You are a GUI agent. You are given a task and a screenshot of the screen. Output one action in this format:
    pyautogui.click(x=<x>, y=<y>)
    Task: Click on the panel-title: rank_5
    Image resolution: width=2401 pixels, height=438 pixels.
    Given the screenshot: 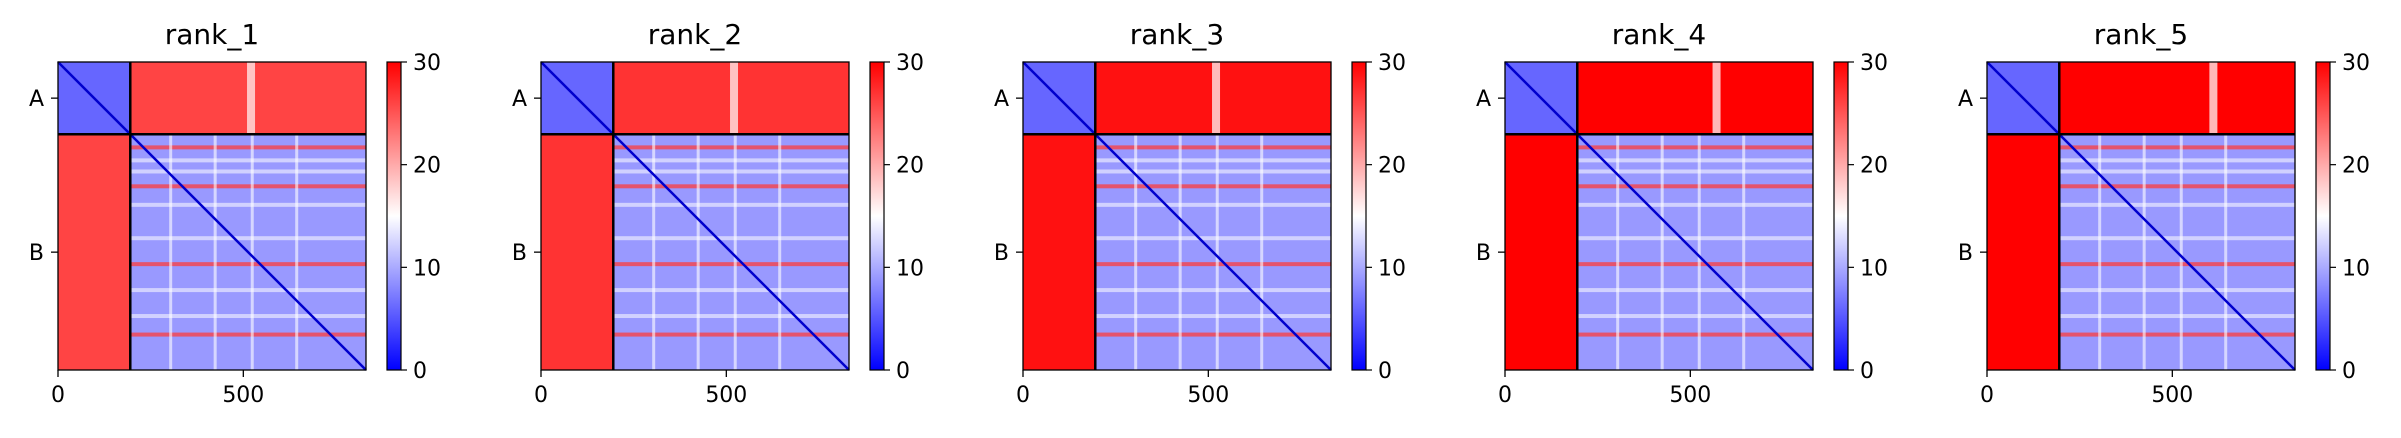 What is the action you would take?
    pyautogui.click(x=2141, y=34)
    